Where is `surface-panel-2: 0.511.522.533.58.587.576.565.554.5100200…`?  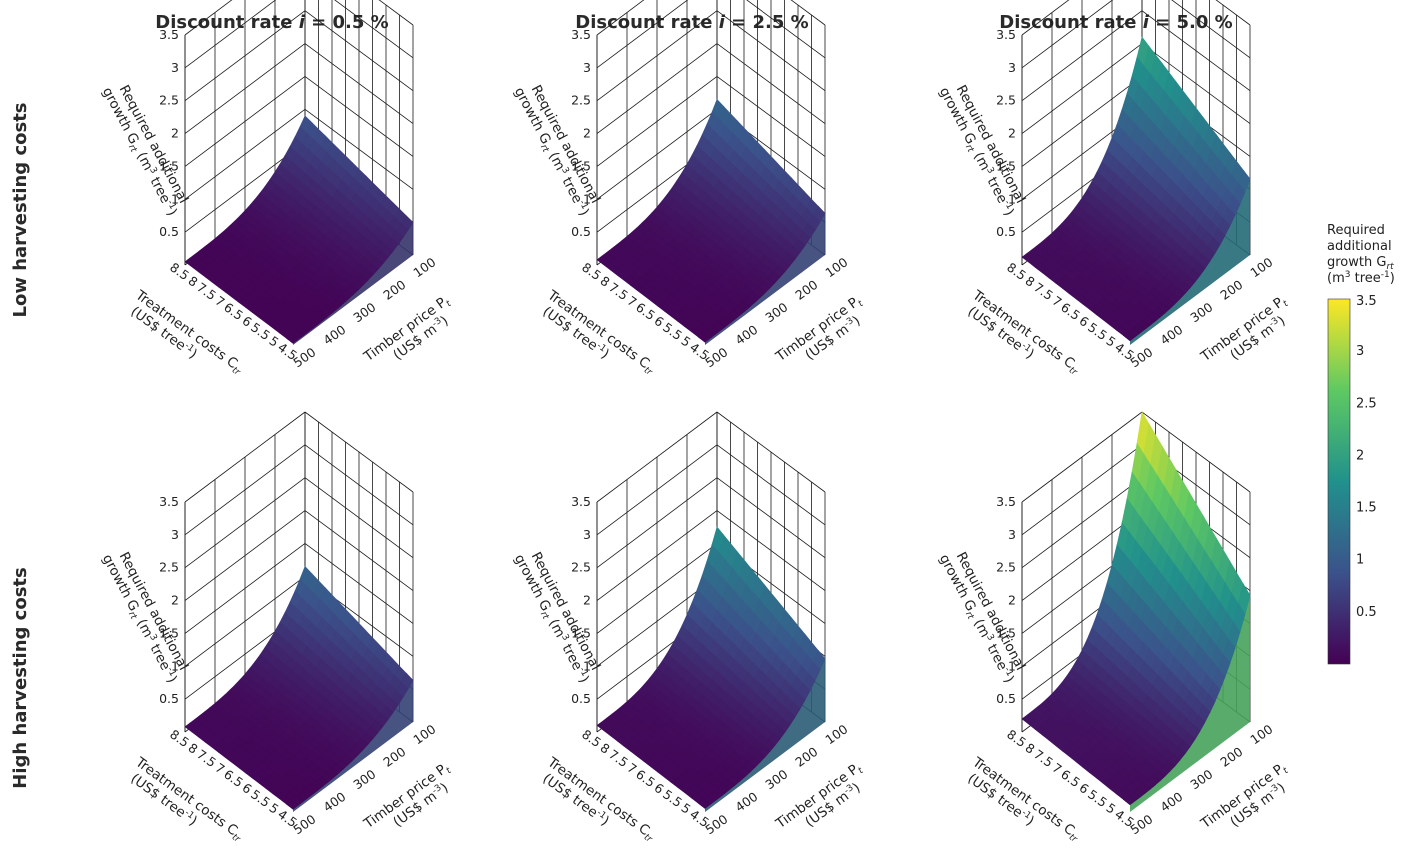
surface-panel-2: 0.511.522.533.58.587.576.565.554.5100200… is located at coordinates (688, 189).